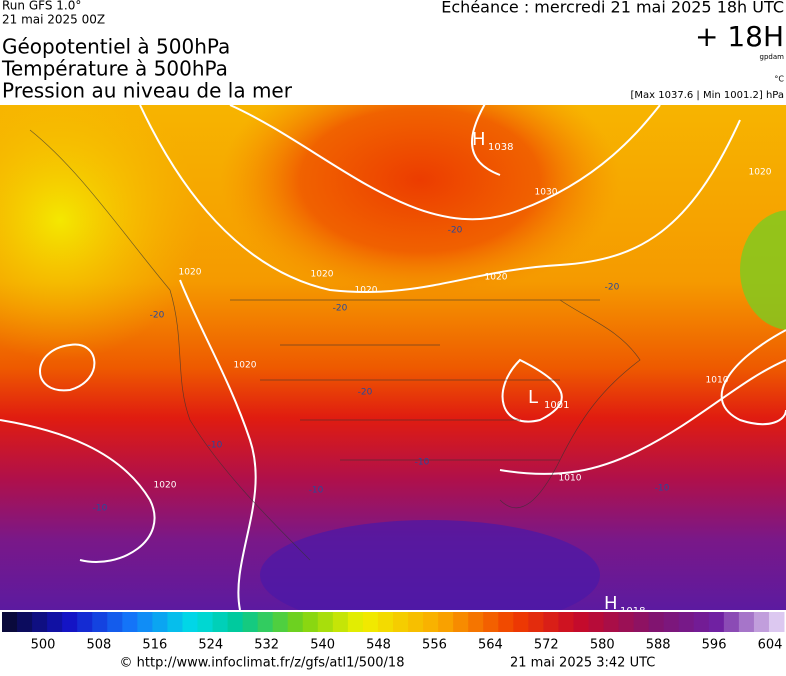  Describe the element at coordinates (707, 95) in the screenshot. I see `pressure-range: [Max 1037.6 | Min 1001.2] hPa` at that location.